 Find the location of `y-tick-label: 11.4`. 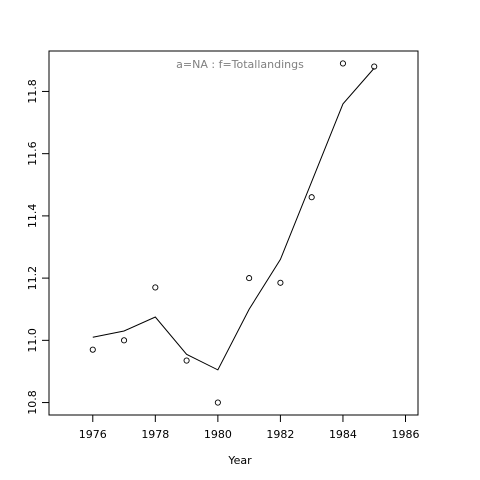

y-tick-label: 11.4 is located at coordinates (32, 216).